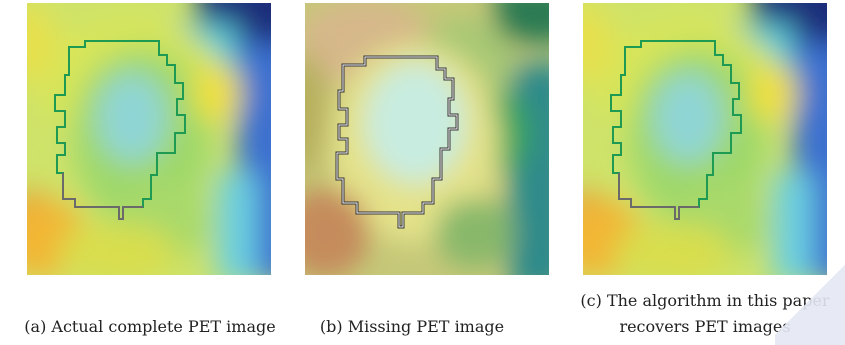 This screenshot has width=845, height=345. Describe the element at coordinates (705, 300) in the screenshot. I see `caption-c-line1: (c) The algorithm in this paper` at that location.